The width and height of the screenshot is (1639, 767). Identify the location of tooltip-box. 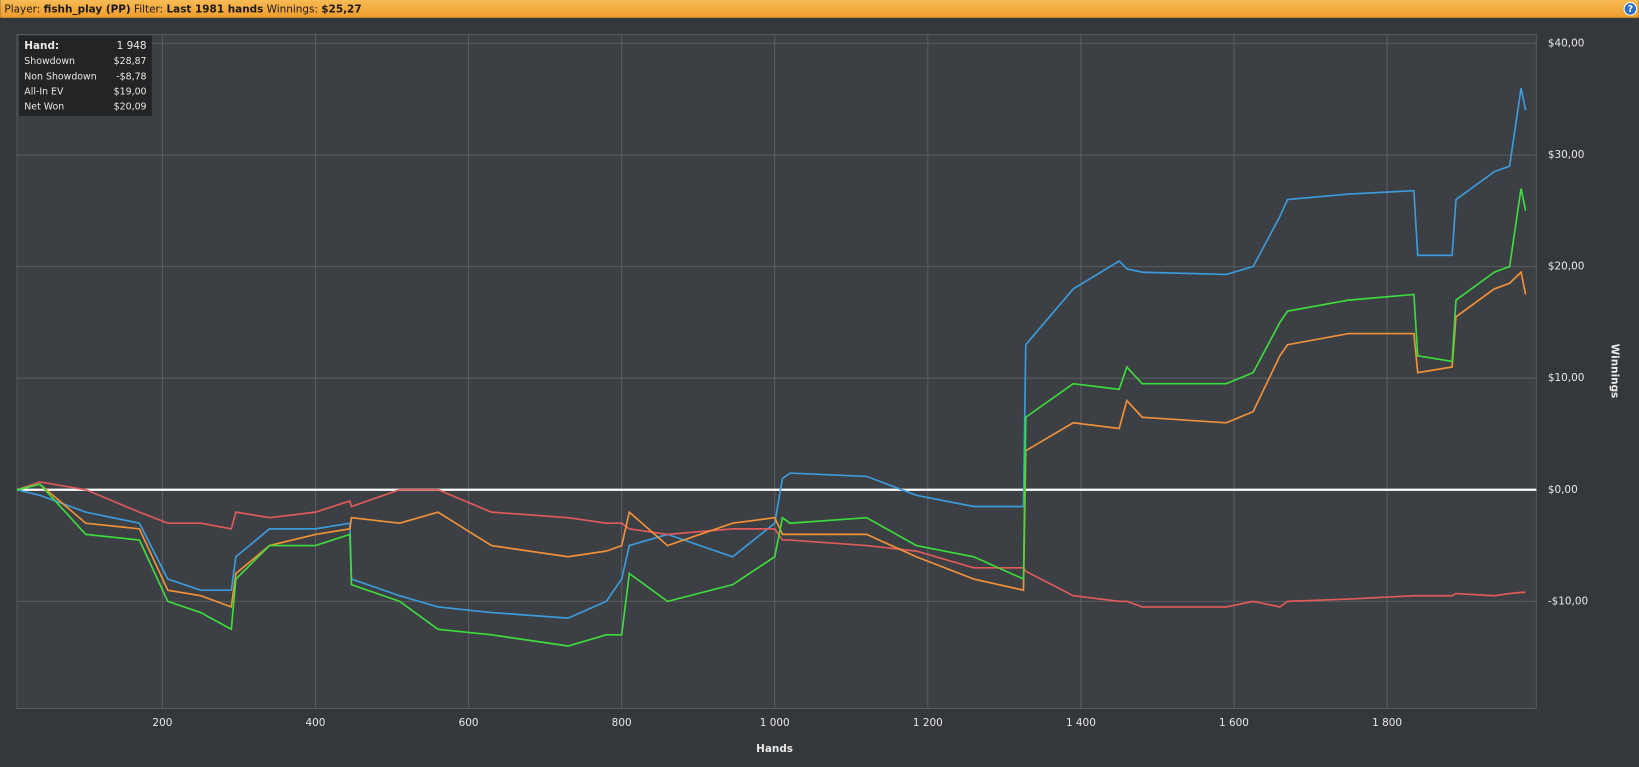
(85, 75).